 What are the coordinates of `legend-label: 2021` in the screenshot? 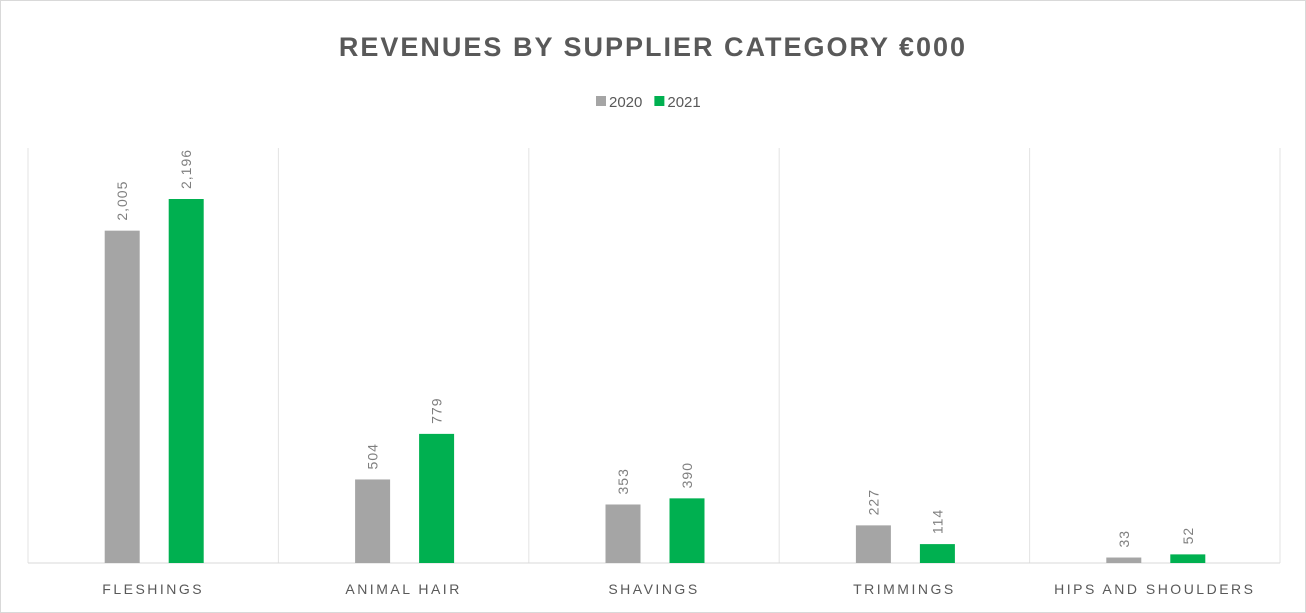 It's located at (683, 102).